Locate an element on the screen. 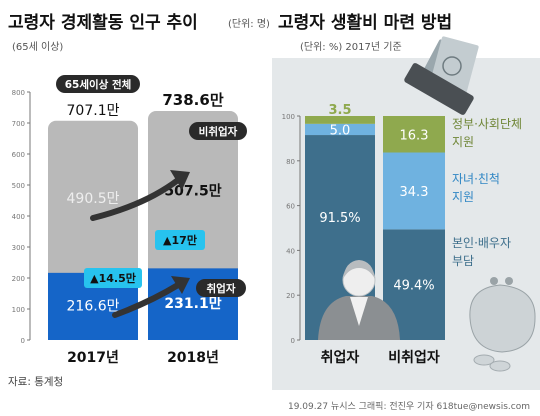  nonworker-badge: 비취업자 is located at coordinates (218, 131).